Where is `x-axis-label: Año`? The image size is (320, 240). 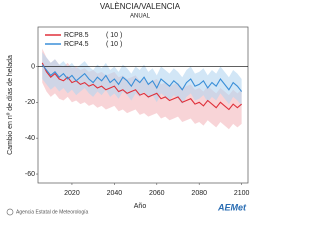 x-axis-label: Año is located at coordinates (140, 206).